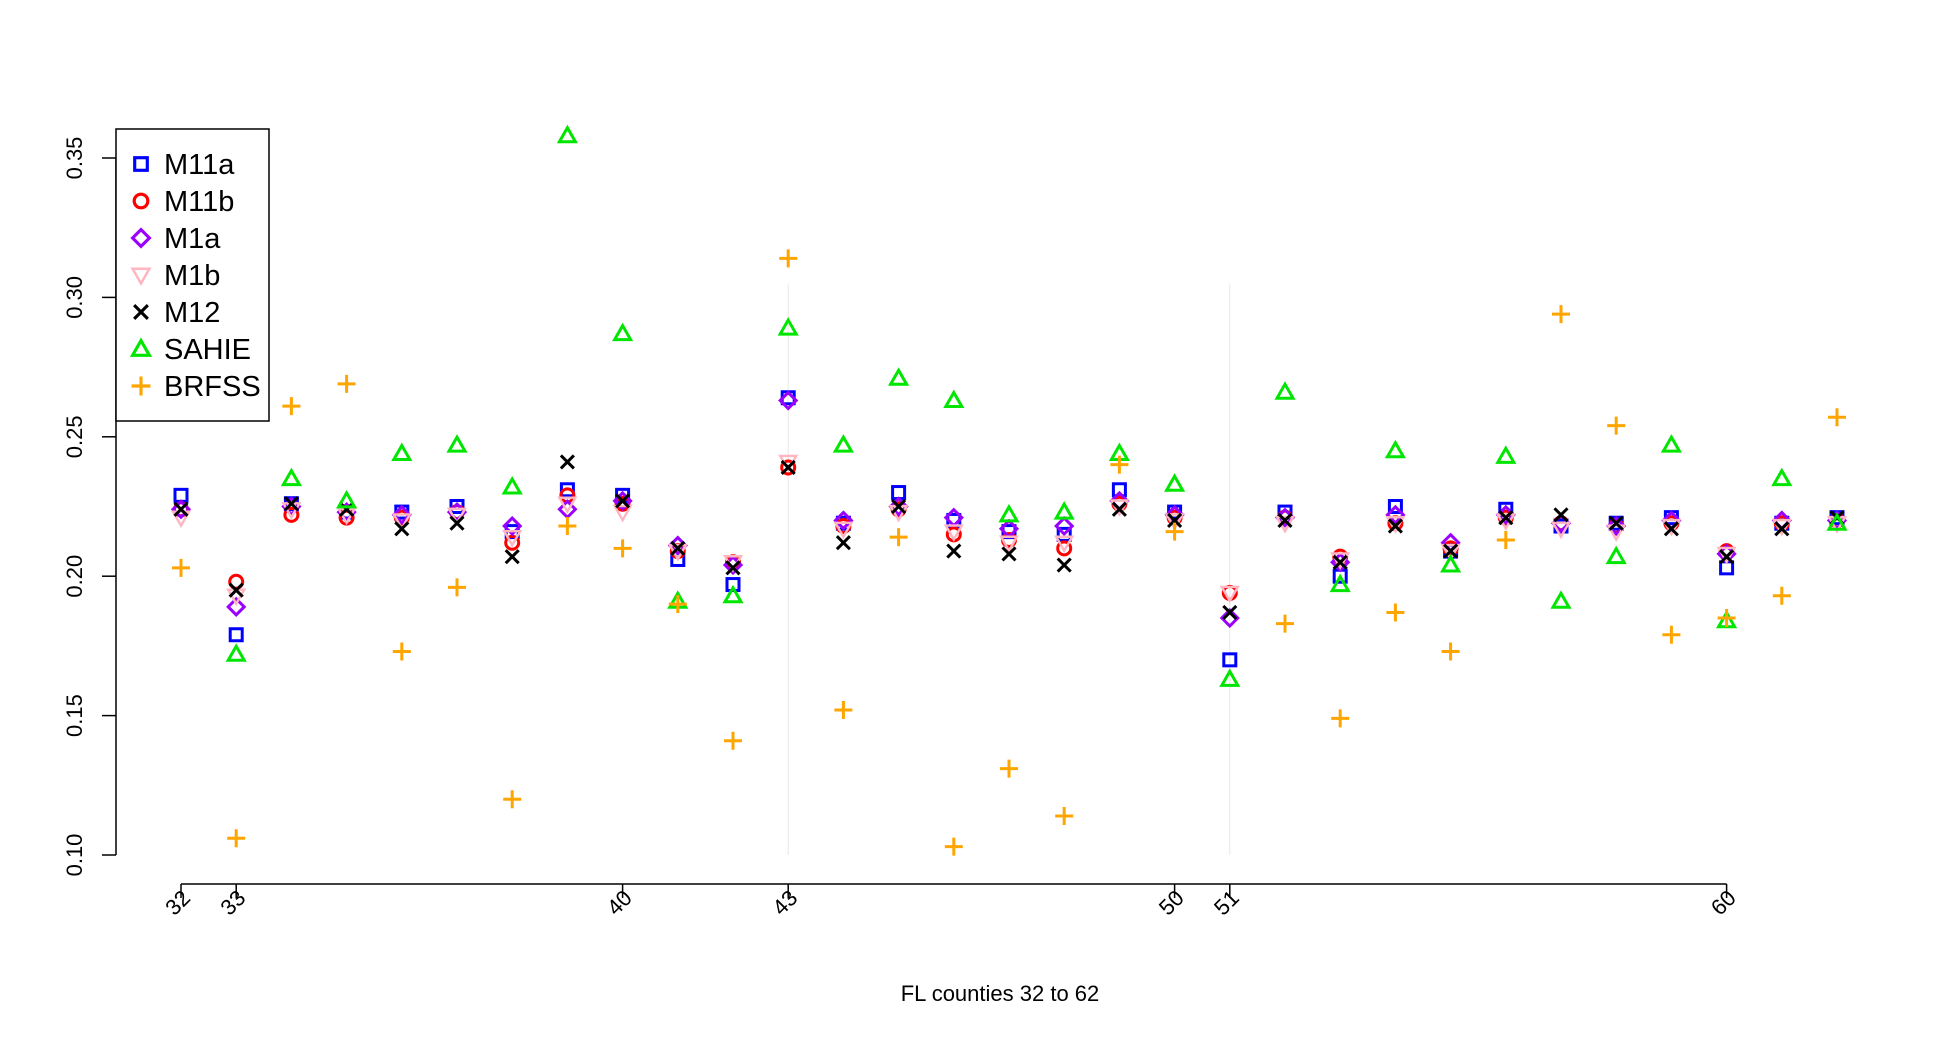 The height and width of the screenshot is (1038, 1937). Describe the element at coordinates (192, 239) in the screenshot. I see `legend-label: M1a` at that location.